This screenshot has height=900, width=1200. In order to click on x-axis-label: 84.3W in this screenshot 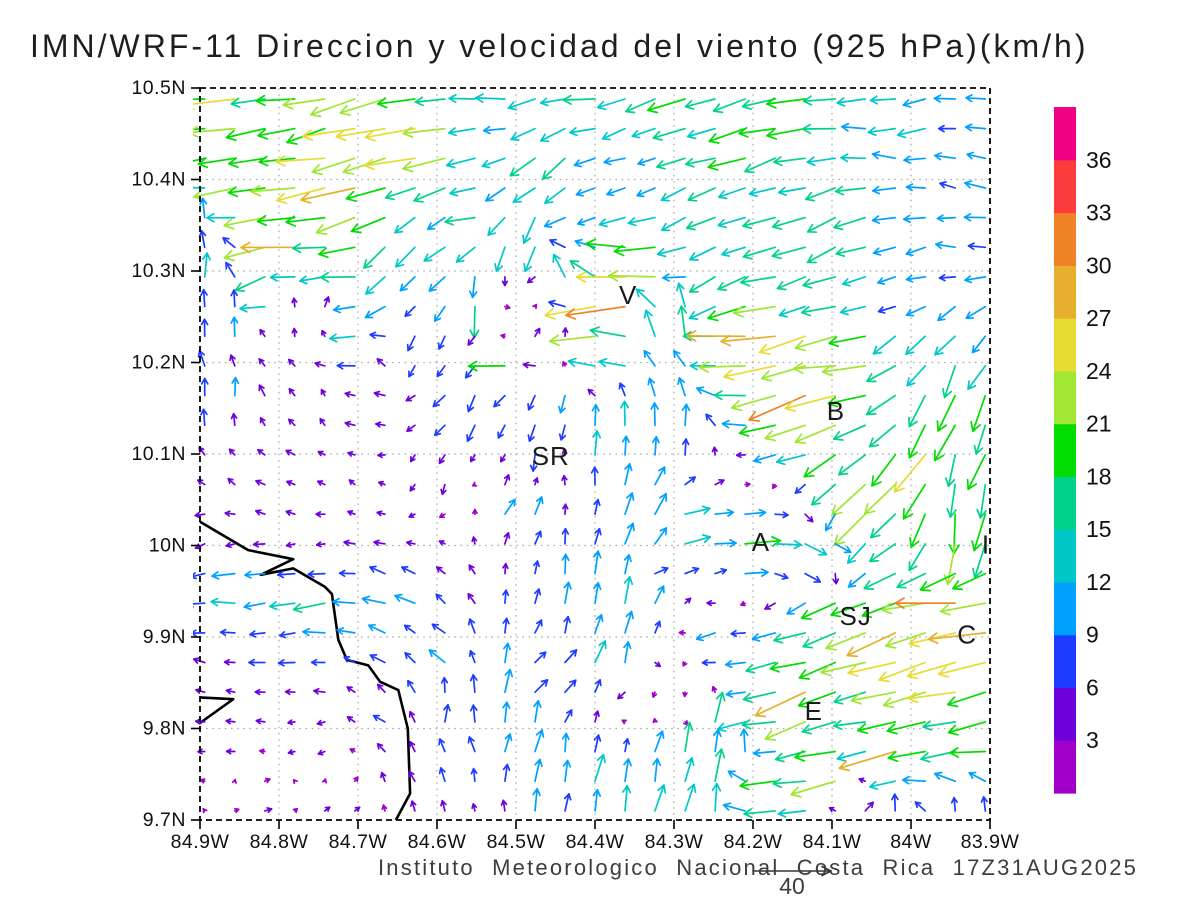, I will do `click(674, 842)`.